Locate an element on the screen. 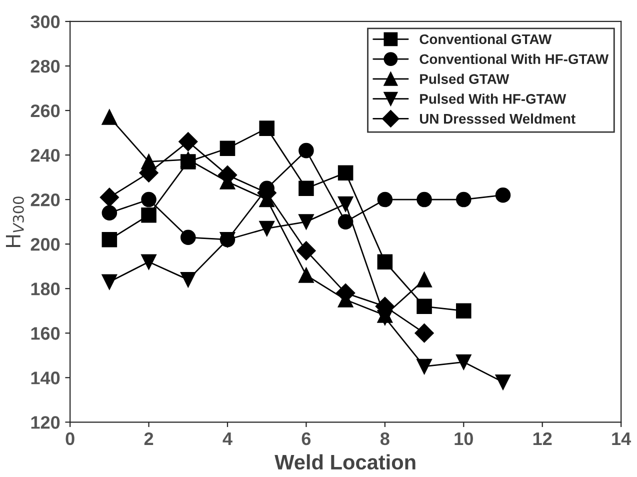 The image size is (637, 477). y-tick-label: 220 is located at coordinates (45, 199).